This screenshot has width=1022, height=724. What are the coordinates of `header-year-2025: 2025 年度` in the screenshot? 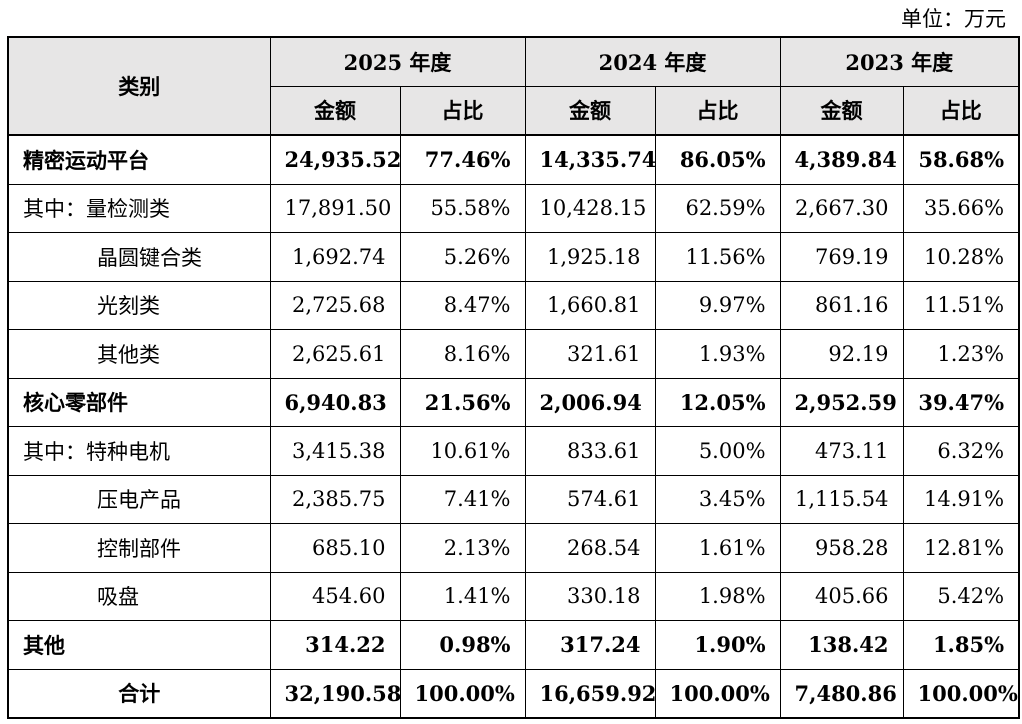 It's located at (397, 61).